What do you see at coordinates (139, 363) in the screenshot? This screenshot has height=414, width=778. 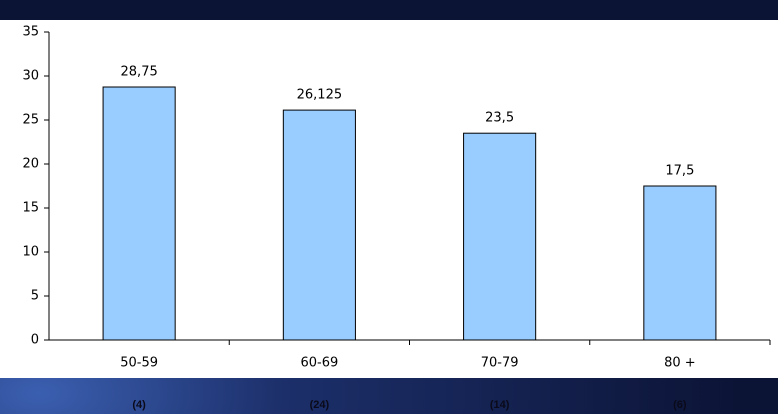 I see `x-tick-label: 50-59` at bounding box center [139, 363].